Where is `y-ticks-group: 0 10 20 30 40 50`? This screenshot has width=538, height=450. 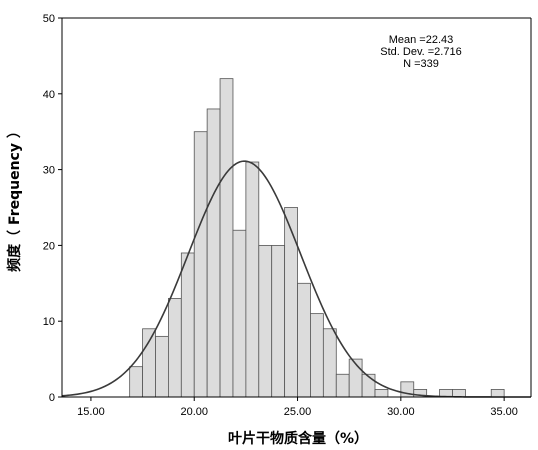 y-ticks-group: 0 10 20 30 40 50 is located at coordinates (52, 208).